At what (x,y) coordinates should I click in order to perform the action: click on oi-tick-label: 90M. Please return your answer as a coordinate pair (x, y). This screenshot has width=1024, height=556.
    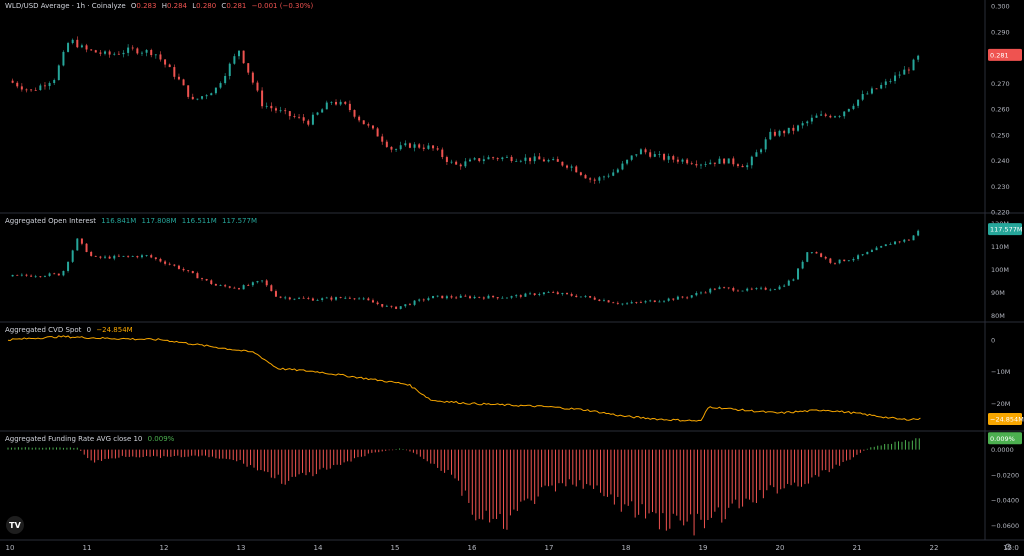
    Looking at the image, I should click on (998, 293).